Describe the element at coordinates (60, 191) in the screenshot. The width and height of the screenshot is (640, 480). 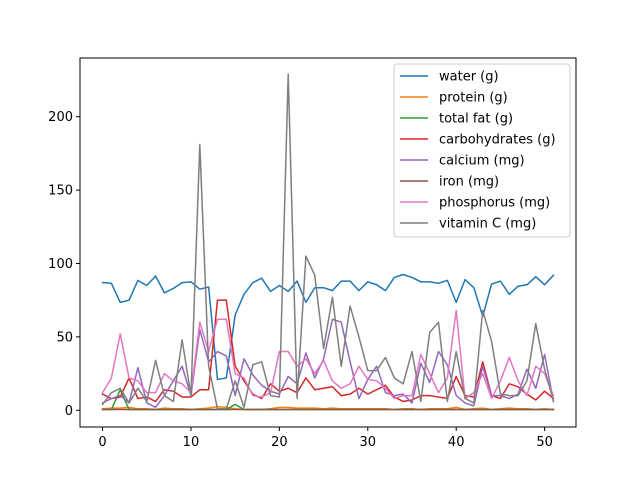
I see `y-tick-label: 150` at that location.